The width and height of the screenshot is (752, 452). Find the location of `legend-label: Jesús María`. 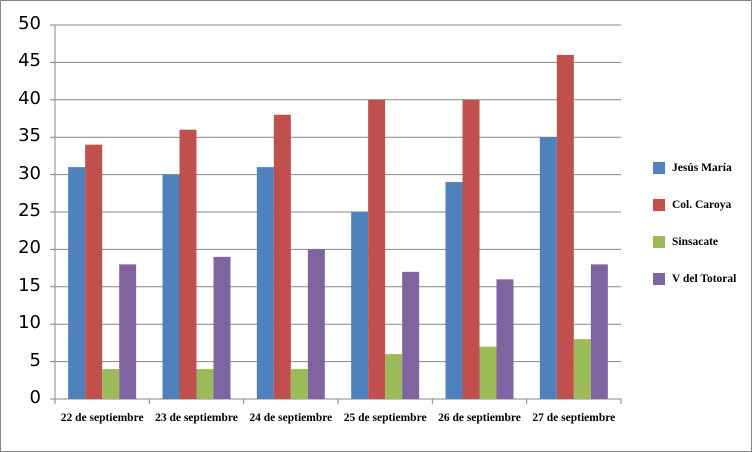

legend-label: Jesús María is located at coordinates (702, 168).